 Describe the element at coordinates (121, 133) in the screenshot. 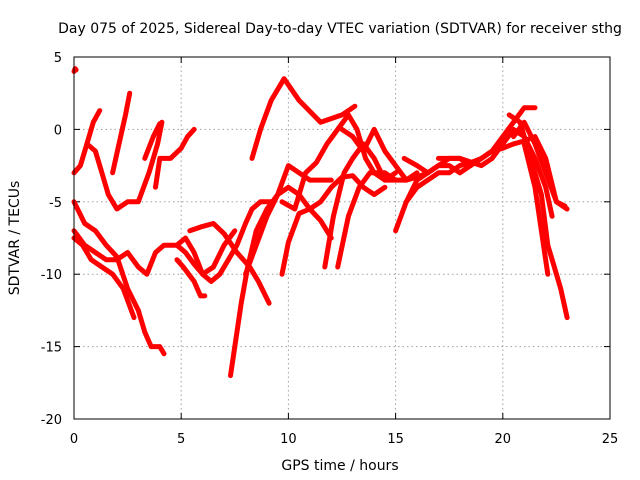

I see `series-sat-d` at that location.